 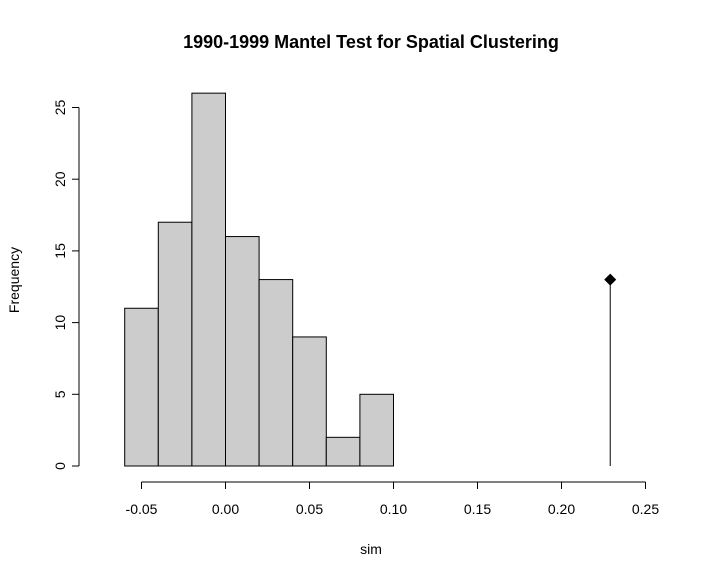 I want to click on y-axis-label: Frequency, so click(x=14, y=280).